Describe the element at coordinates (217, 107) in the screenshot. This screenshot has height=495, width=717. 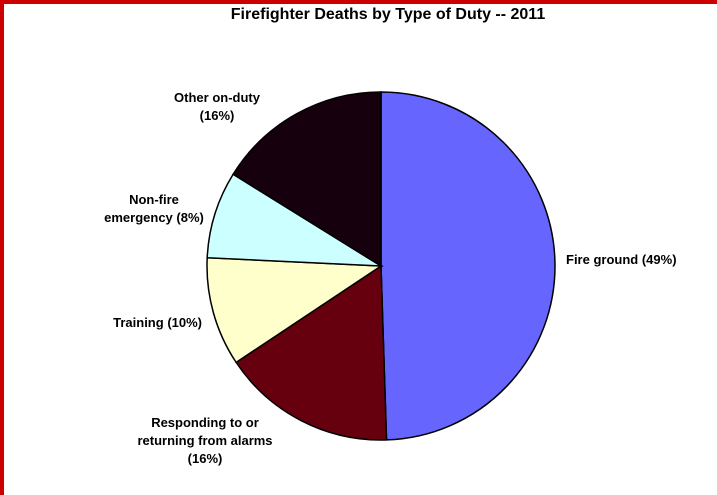
I see `slice-label: Other on-duty (16%)` at that location.